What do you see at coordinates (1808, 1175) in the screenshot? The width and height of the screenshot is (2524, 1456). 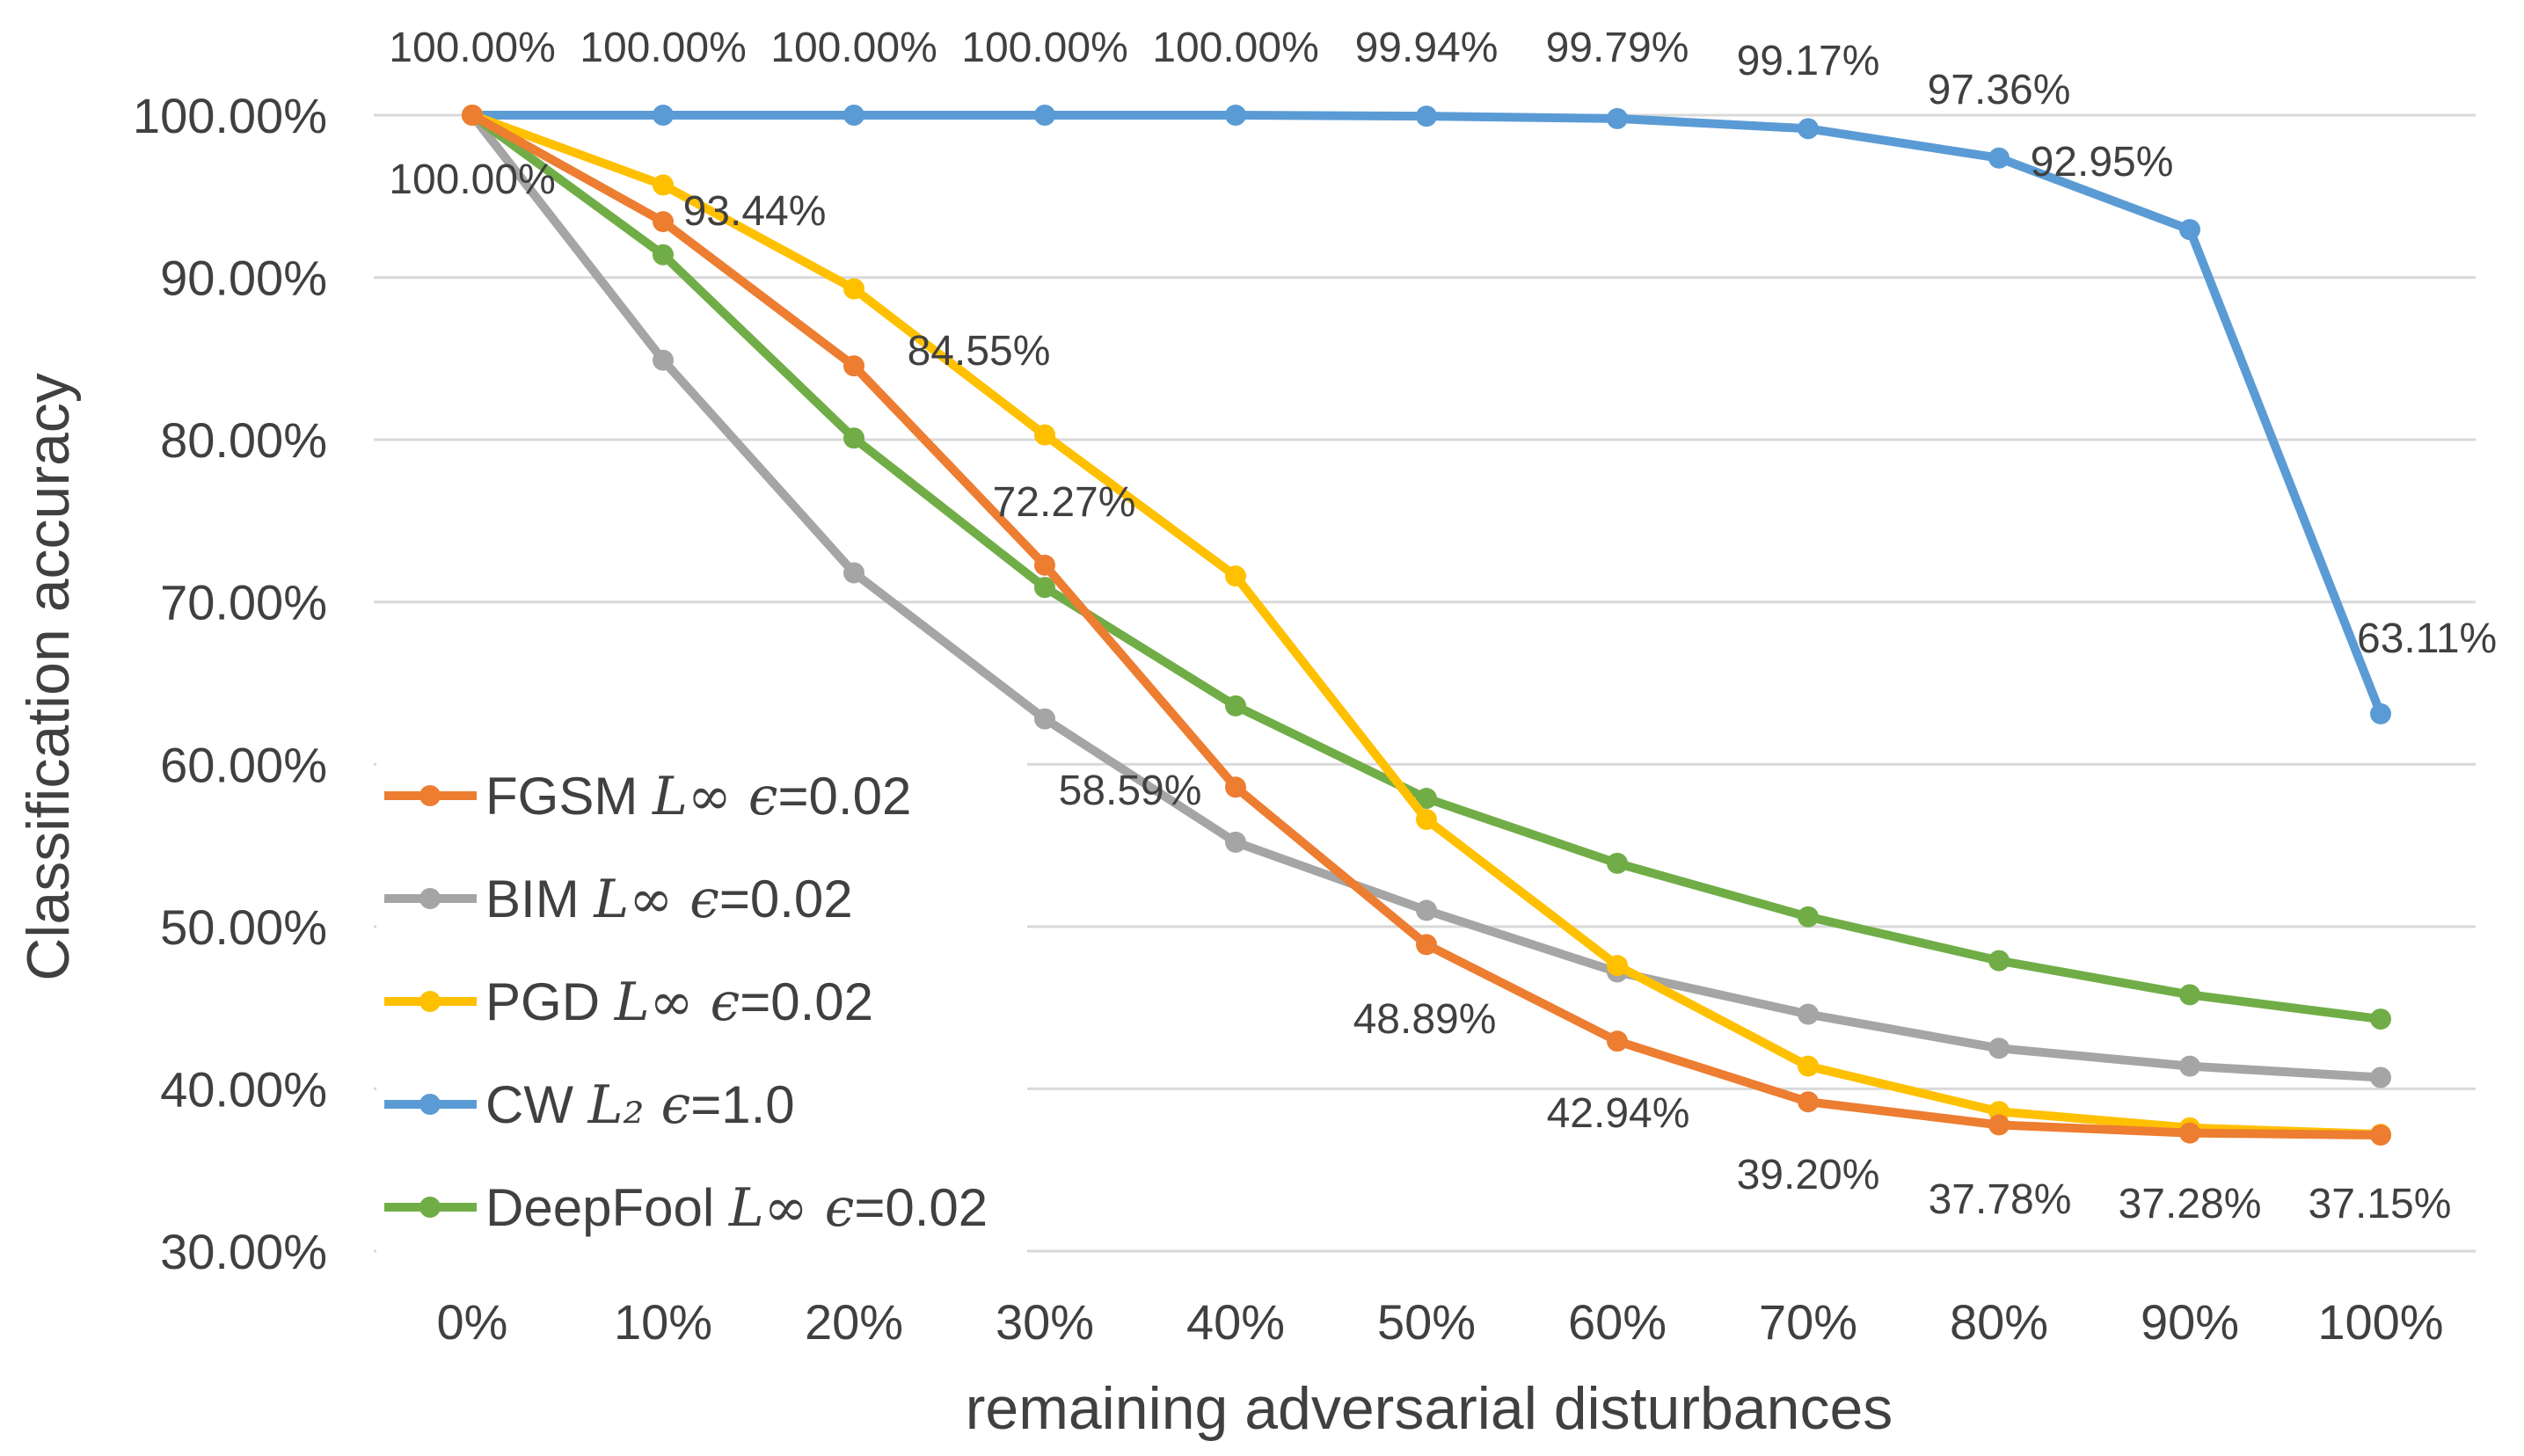 I see `fgsm-data-label: 39.20%` at bounding box center [1808, 1175].